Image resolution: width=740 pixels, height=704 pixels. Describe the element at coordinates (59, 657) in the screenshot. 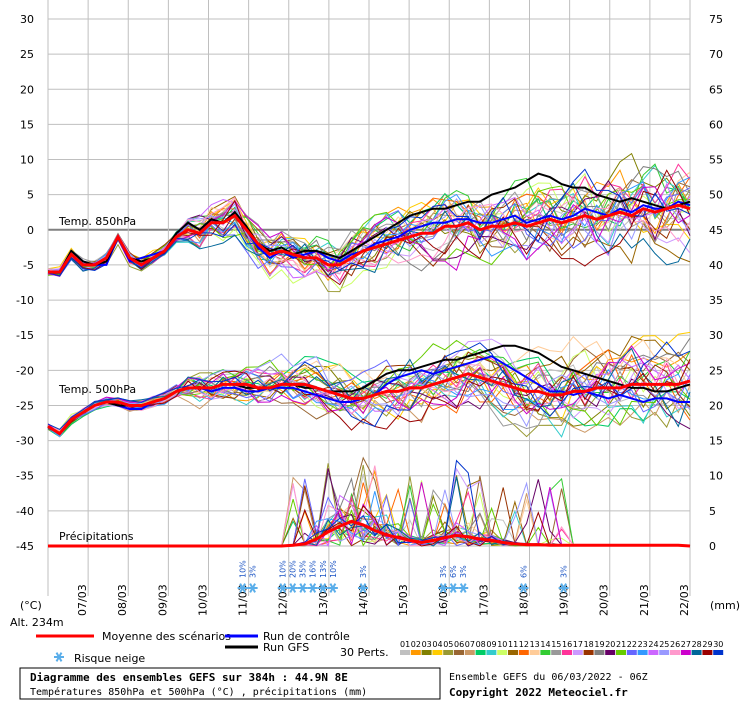

I see `legend-snow-icon` at that location.